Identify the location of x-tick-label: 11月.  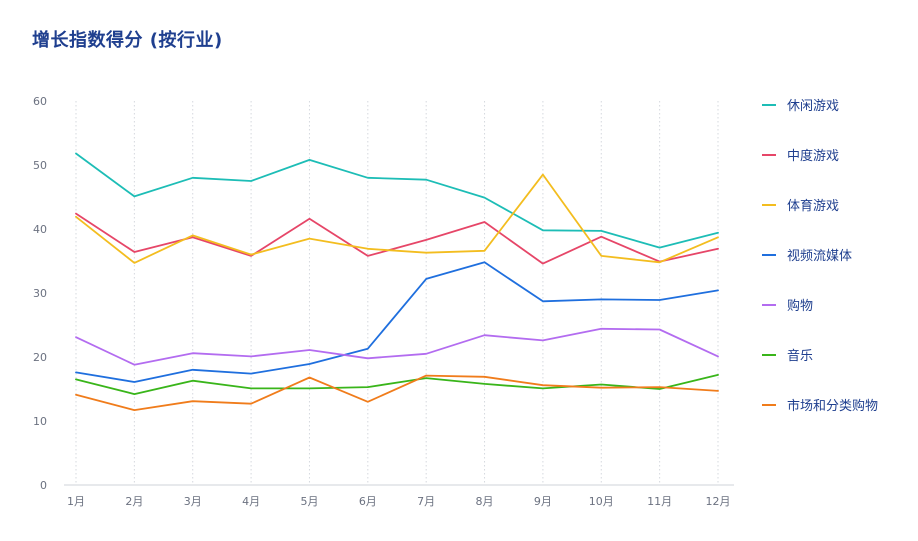
(659, 501).